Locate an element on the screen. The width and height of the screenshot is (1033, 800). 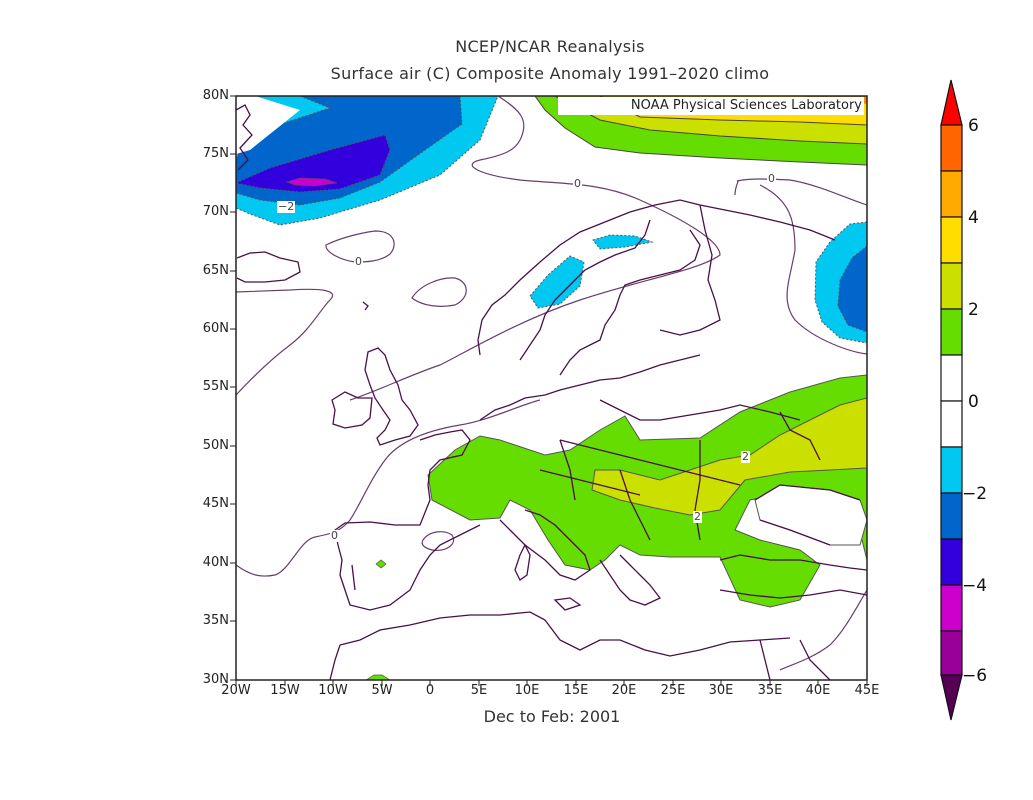
pos-anomaly-yellowgreen-europe is located at coordinates (729, 456).